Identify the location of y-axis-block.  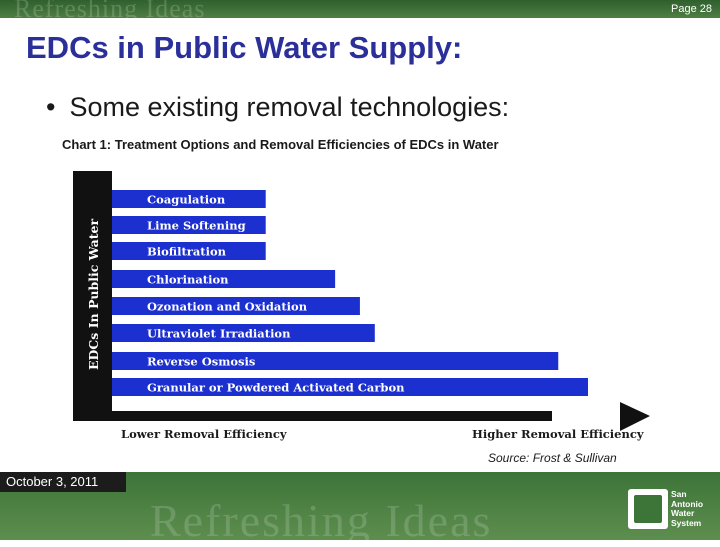
(92, 294).